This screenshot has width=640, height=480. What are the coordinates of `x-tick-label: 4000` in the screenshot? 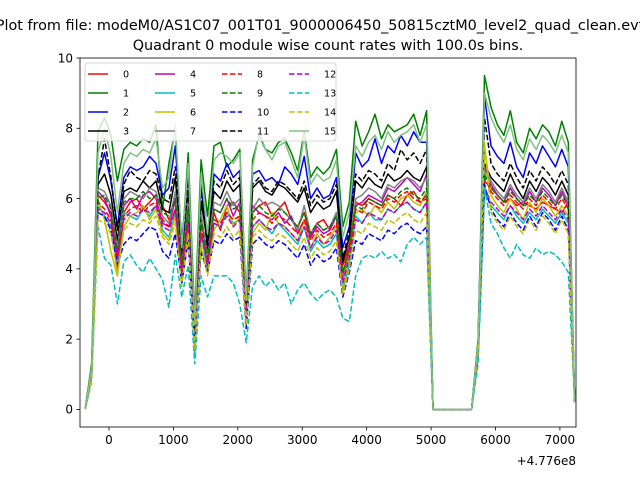 It's located at (366, 440).